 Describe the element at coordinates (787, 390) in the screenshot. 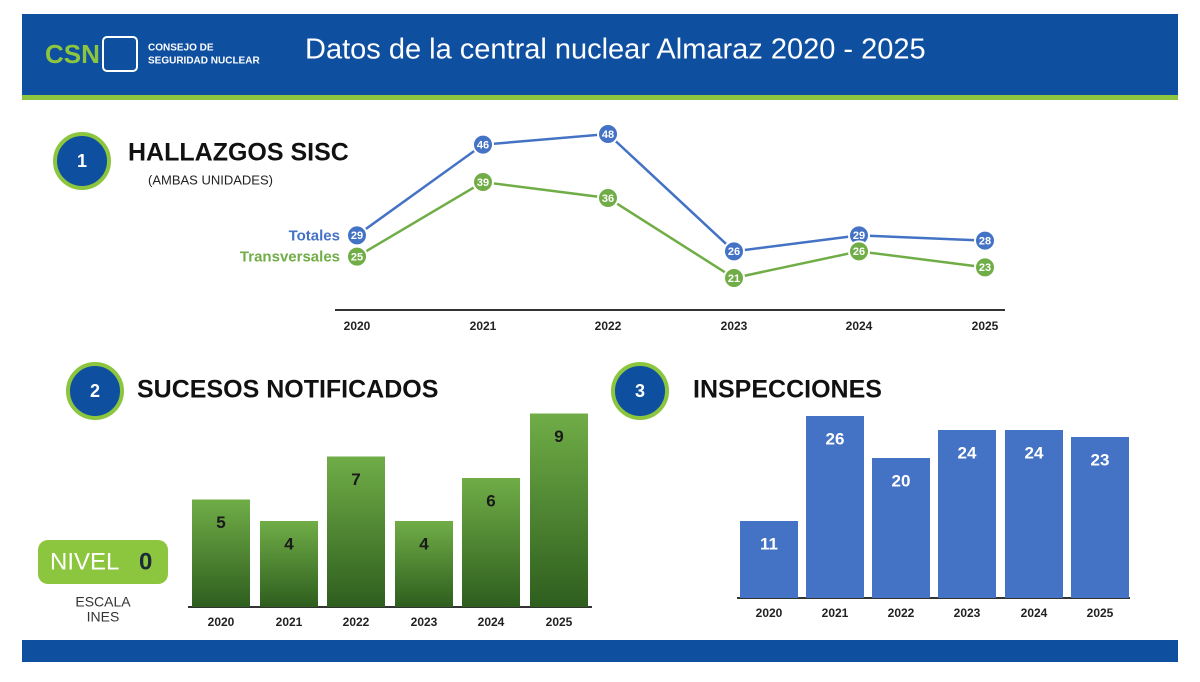

I see `section-title: INSPECCIONES` at that location.